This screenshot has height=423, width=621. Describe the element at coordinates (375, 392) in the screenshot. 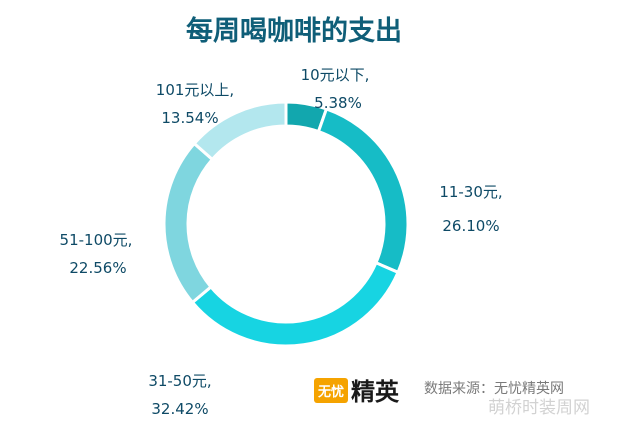

I see `logo-brand-text: 精英` at that location.